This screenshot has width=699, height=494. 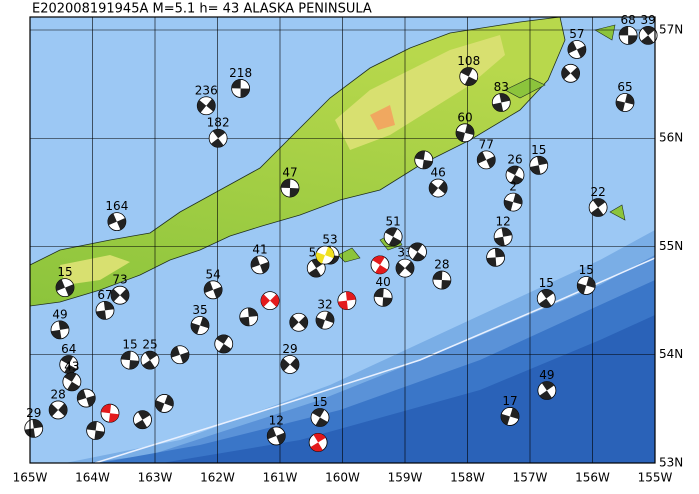 I want to click on depth-label: 46, so click(x=437, y=173).